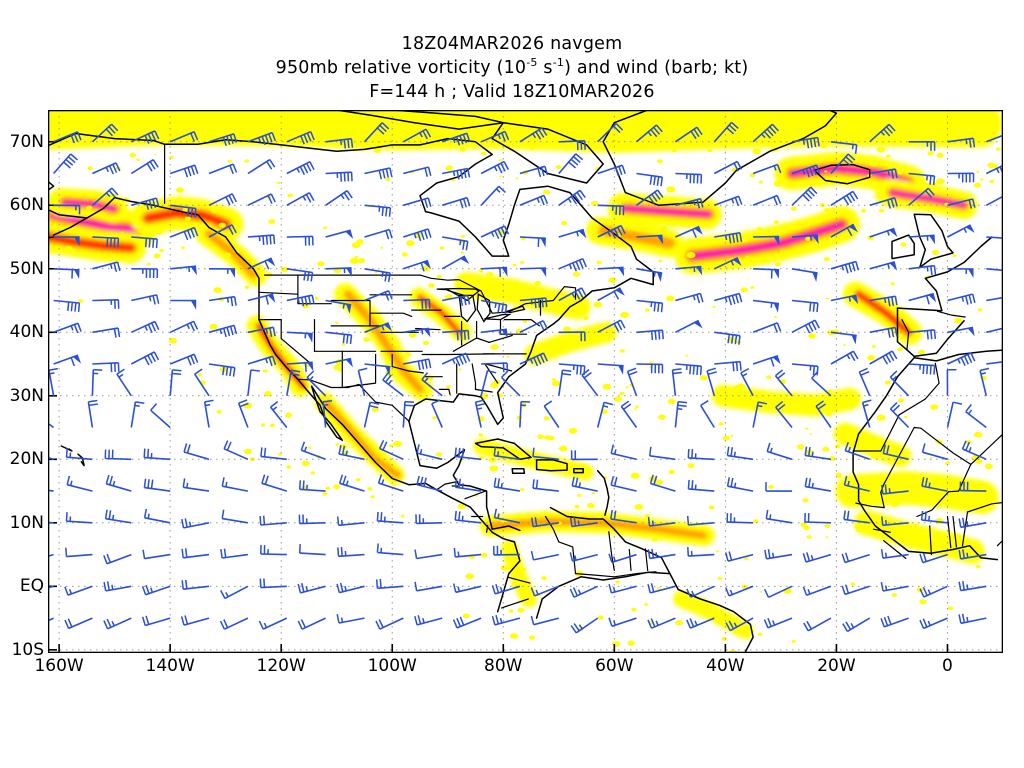 Image resolution: width=1024 pixels, height=768 pixels. Describe the element at coordinates (348, 309) in the screenshot. I see `barb-pennant` at that location.